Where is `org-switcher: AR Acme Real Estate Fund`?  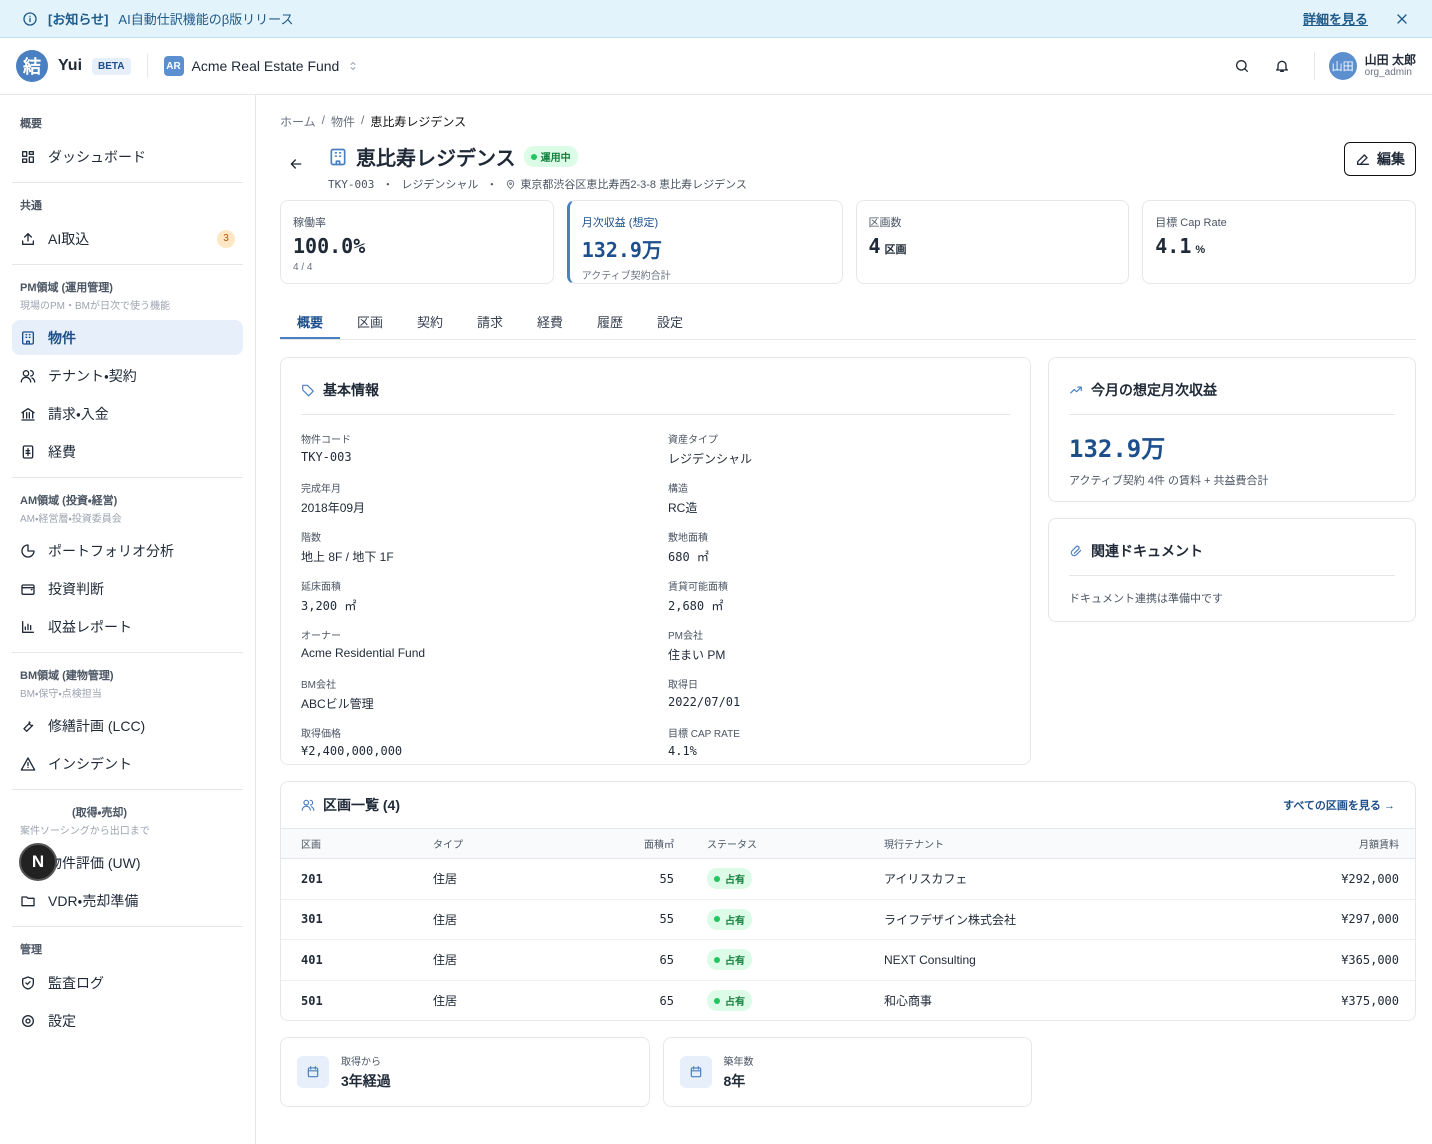 org-switcher: AR Acme Real Estate Fund is located at coordinates (261, 66).